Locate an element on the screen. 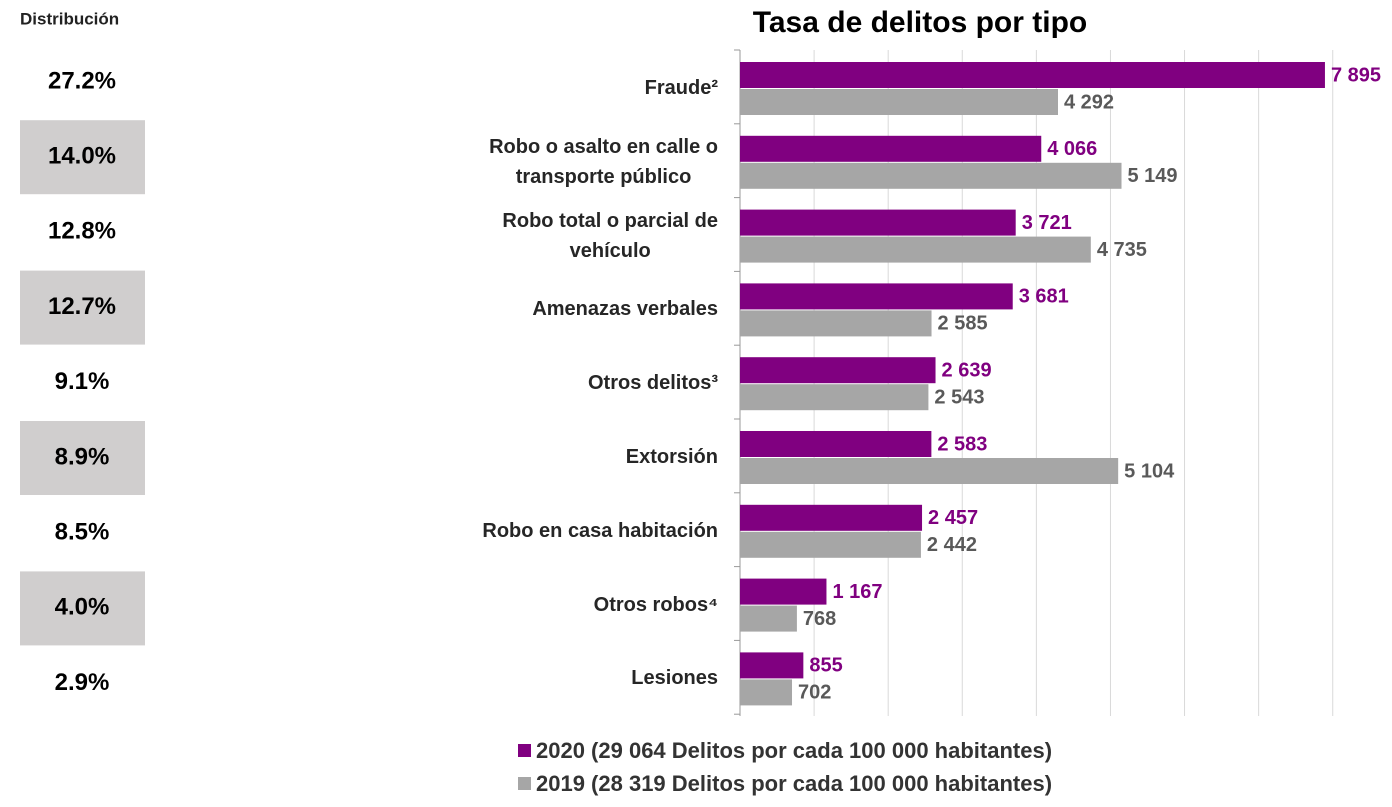  value-label: 2 457 is located at coordinates (953, 518).